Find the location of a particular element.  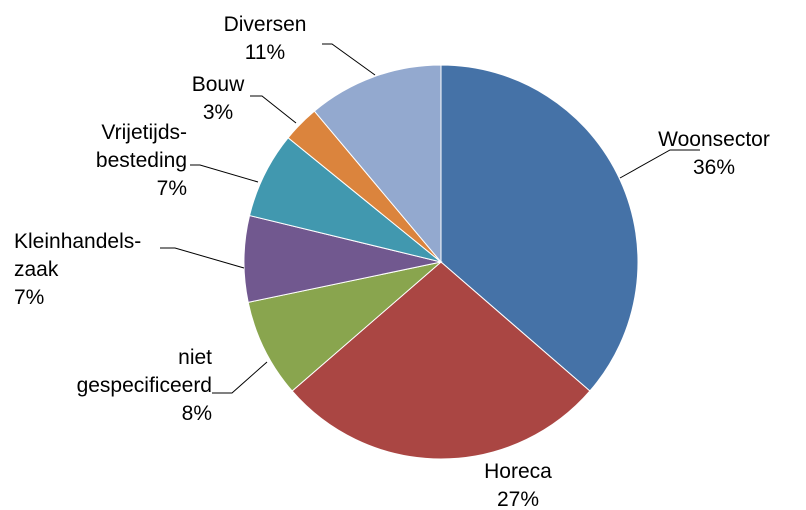

slice-label: Diversen 11% is located at coordinates (265, 38).